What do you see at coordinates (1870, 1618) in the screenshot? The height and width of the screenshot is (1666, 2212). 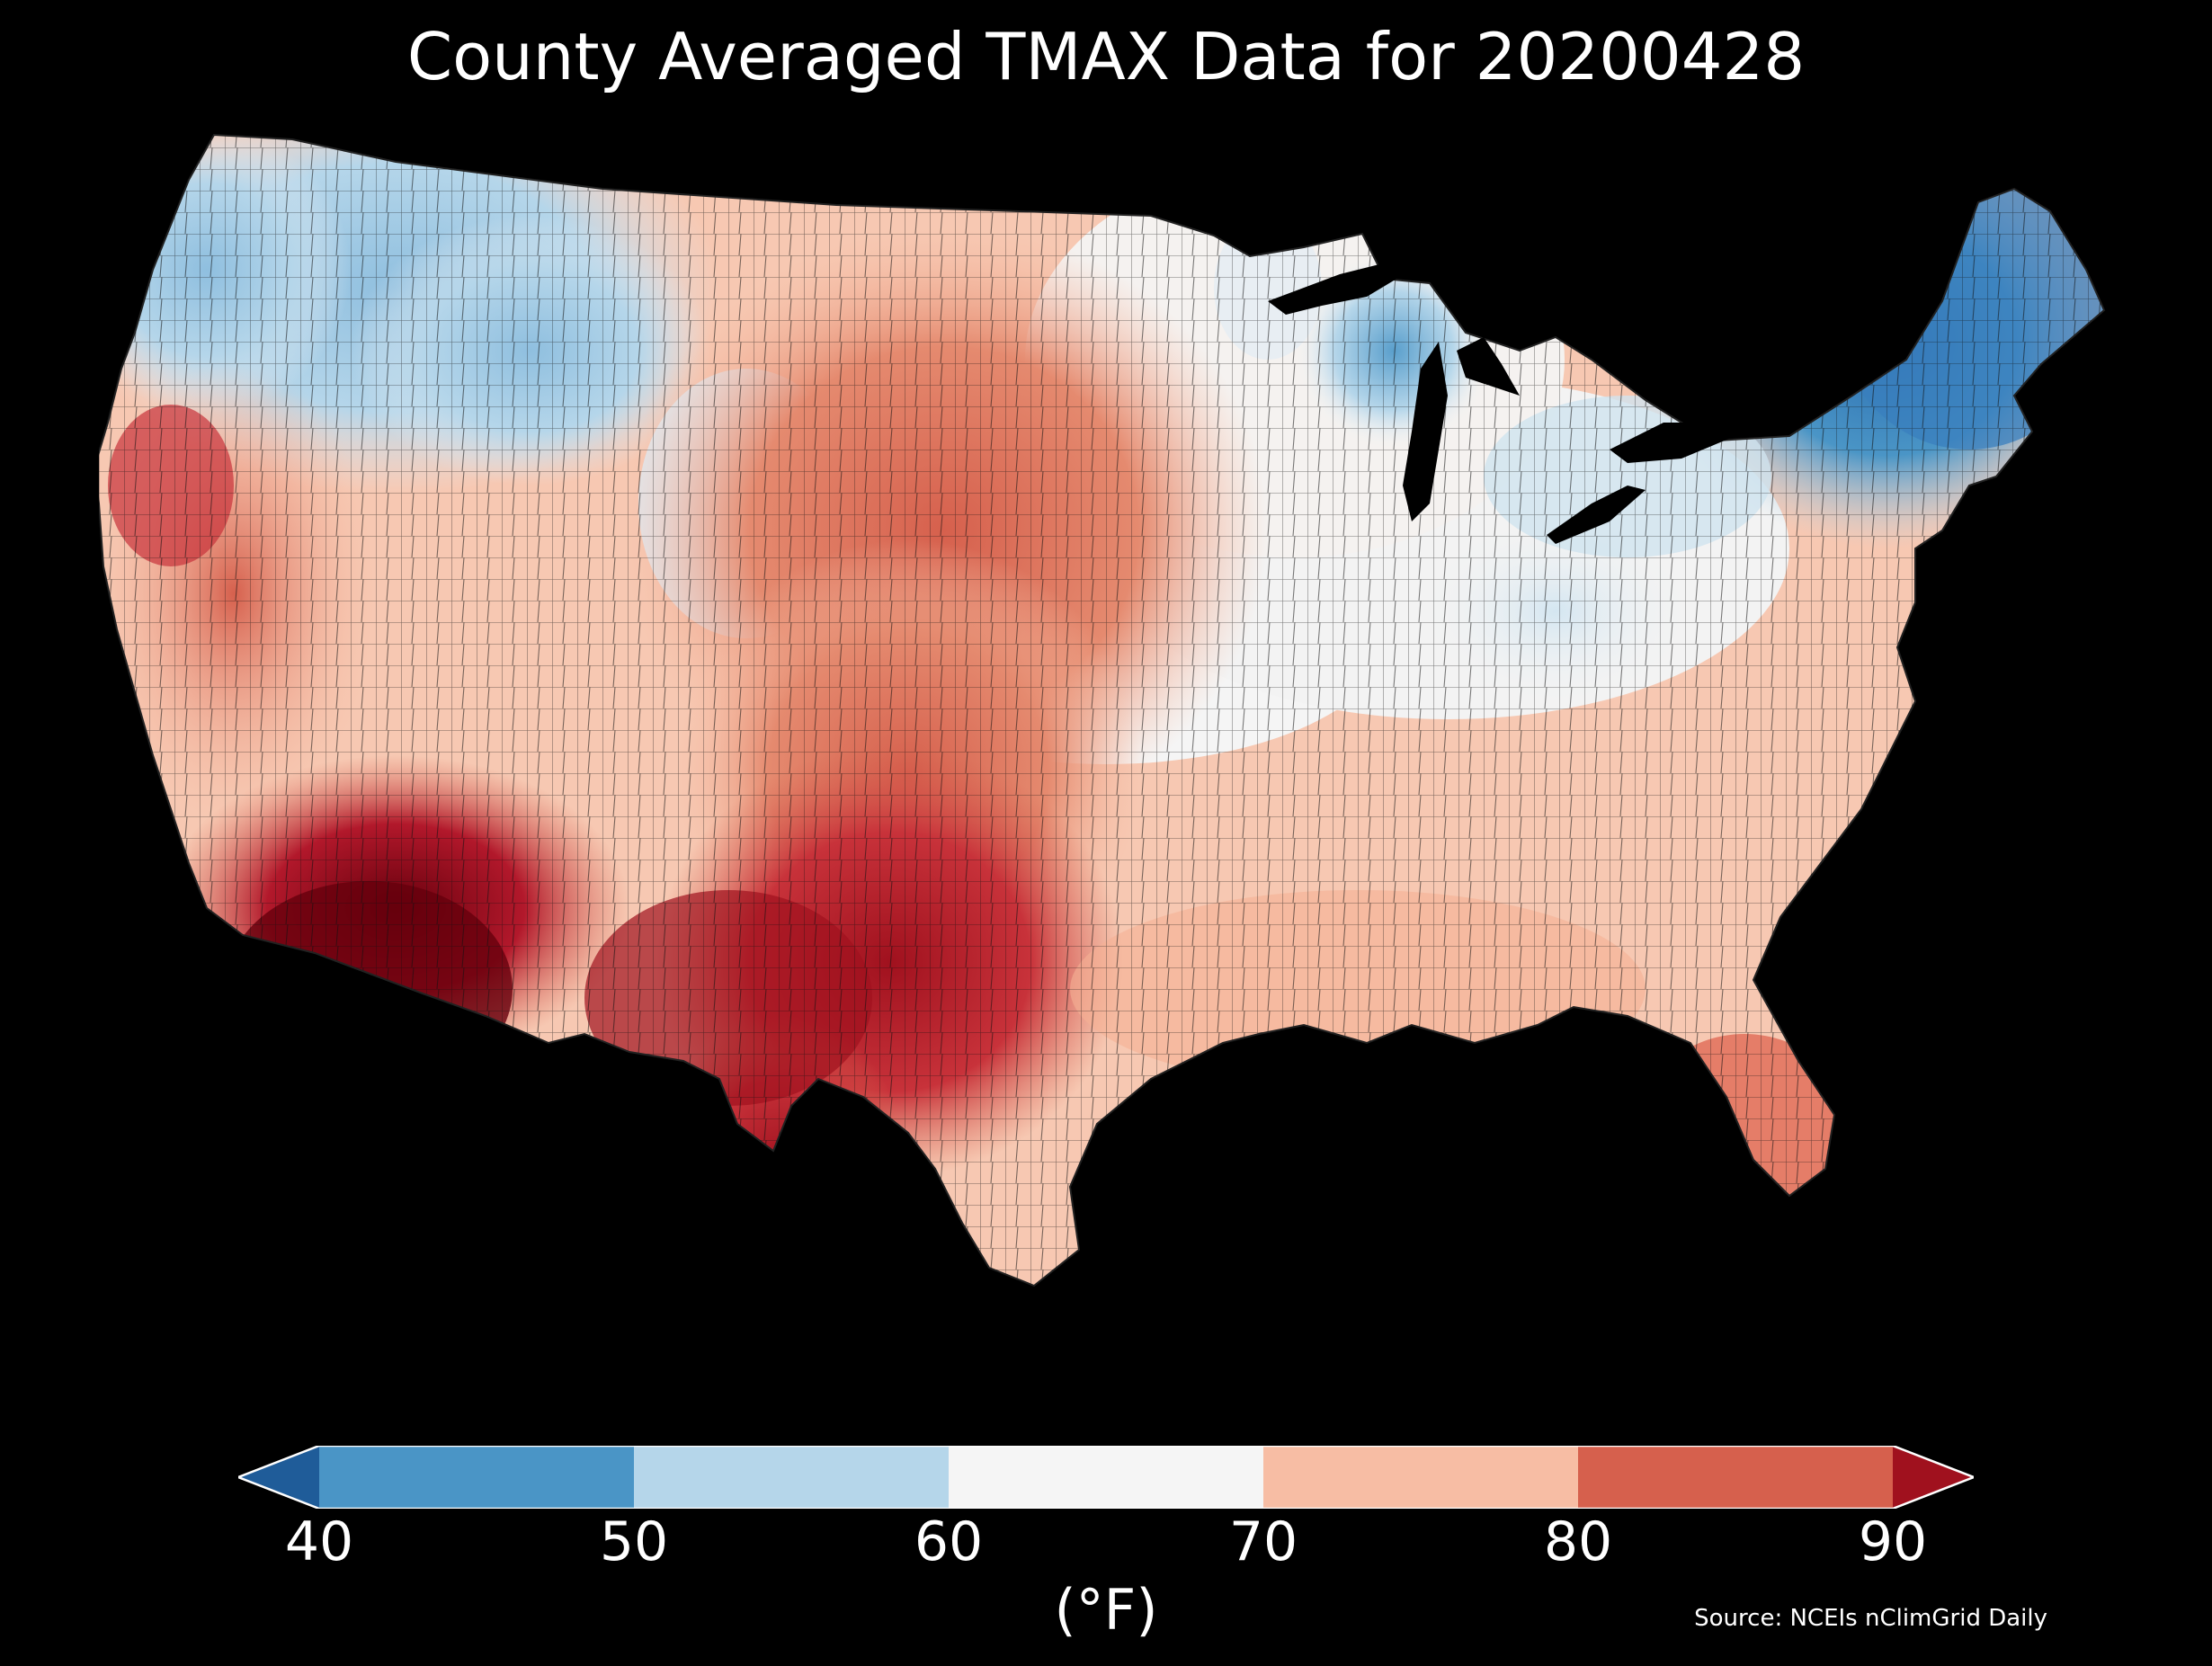 I see `source-credit: Source: NCEIs nClimGrid Daily` at bounding box center [1870, 1618].